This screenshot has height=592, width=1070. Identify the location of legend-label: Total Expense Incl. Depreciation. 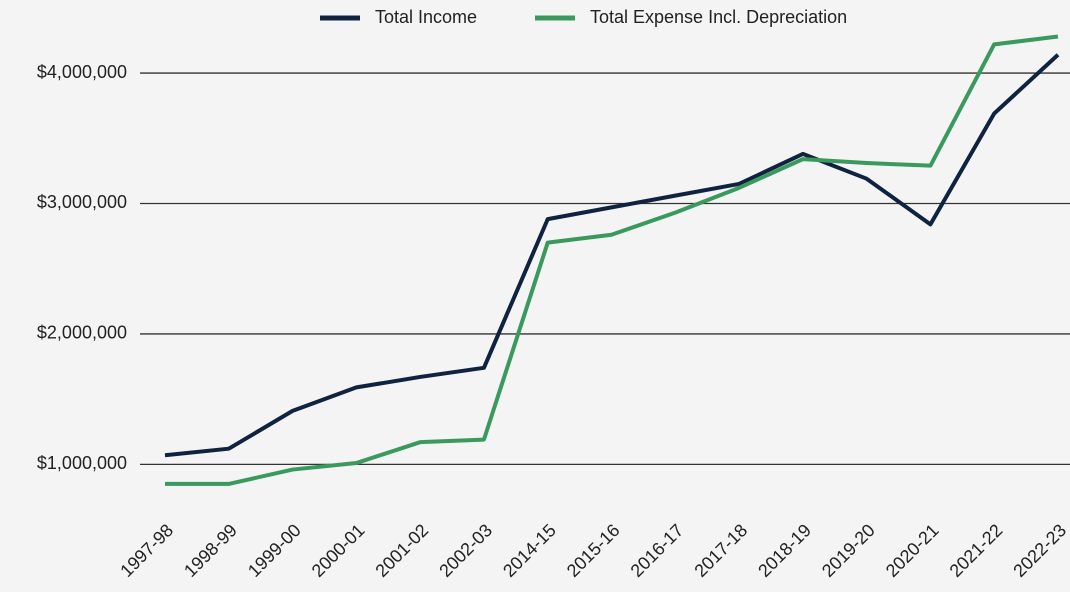
(718, 17).